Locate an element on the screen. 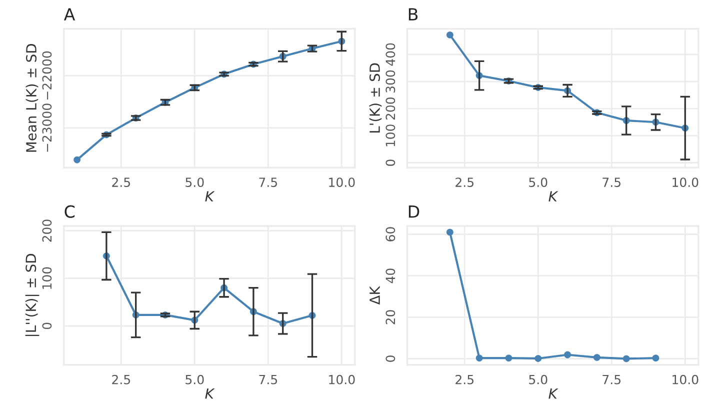  chart-title: A is located at coordinates (70, 14).